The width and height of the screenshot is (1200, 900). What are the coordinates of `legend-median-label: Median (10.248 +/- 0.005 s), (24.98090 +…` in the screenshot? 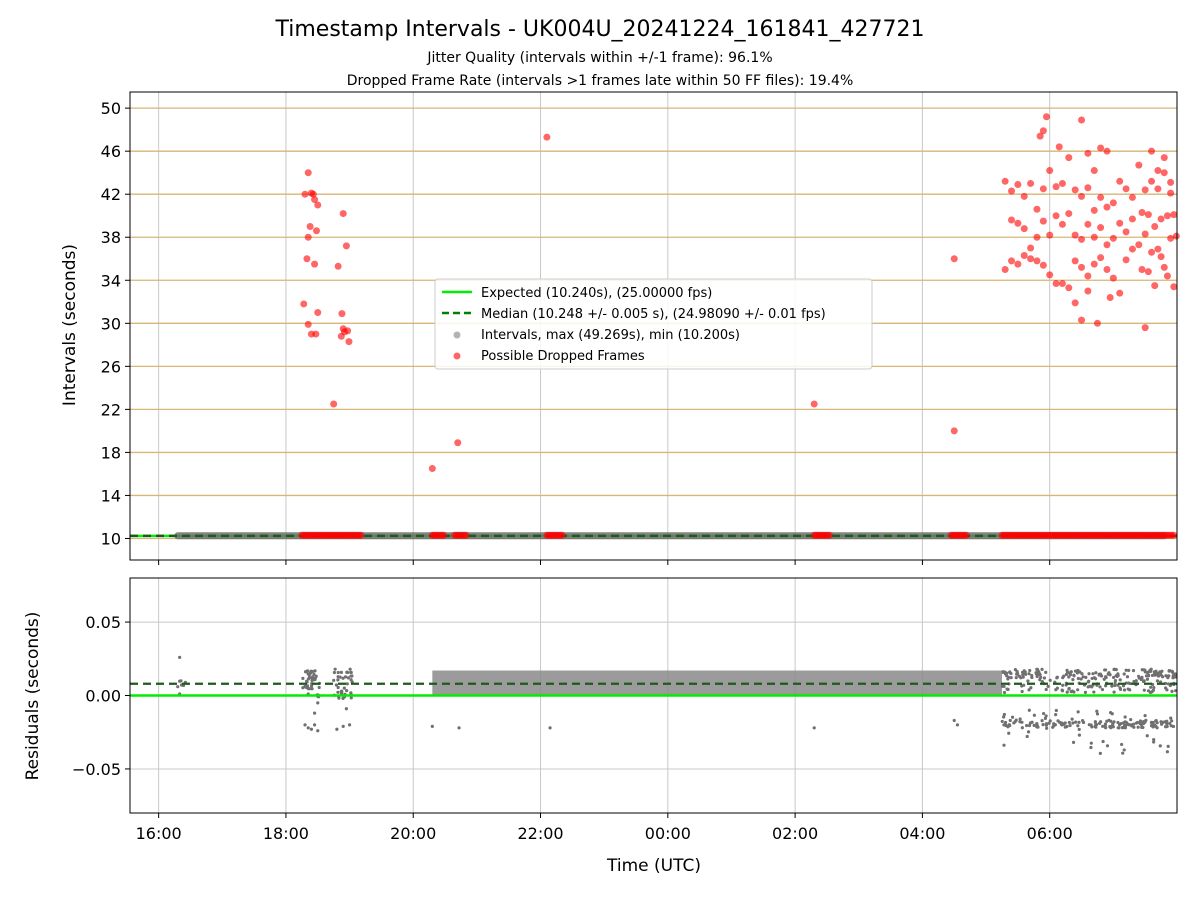 It's located at (653, 314).